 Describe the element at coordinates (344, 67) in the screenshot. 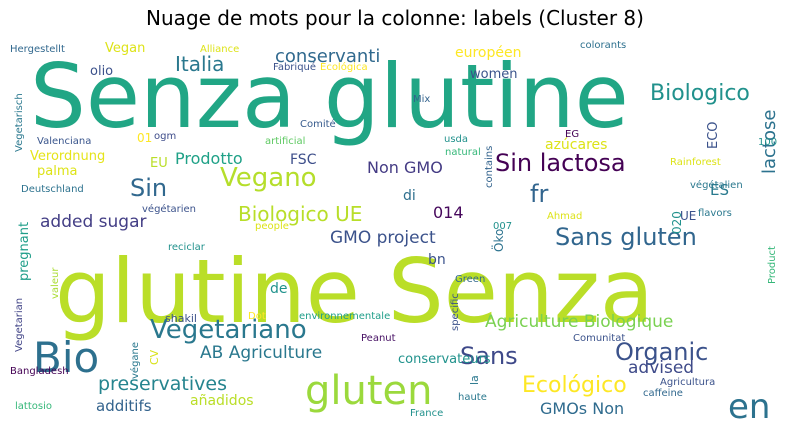

I see `word-ecol-gica-68: Ecológica` at that location.